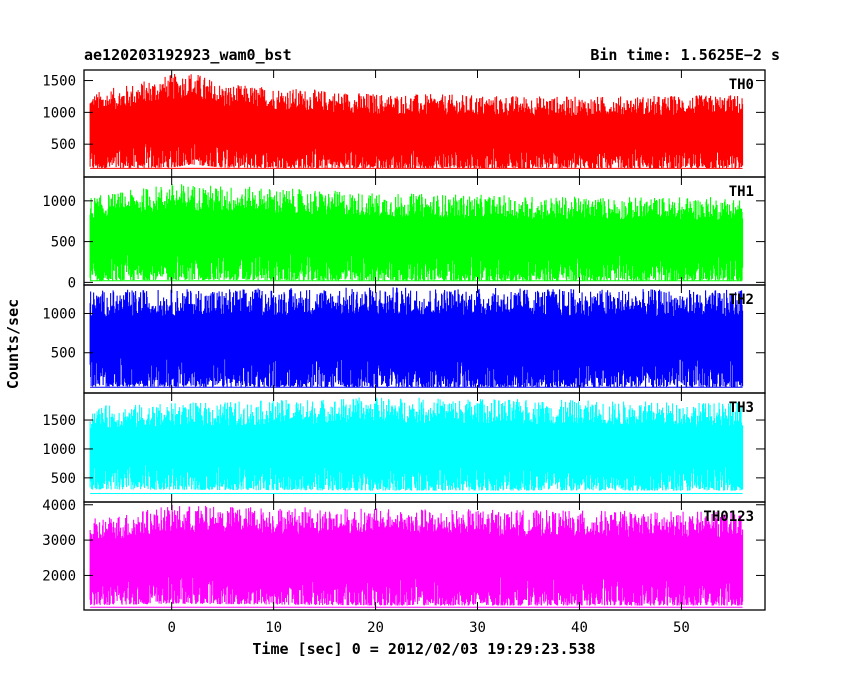  Describe the element at coordinates (63, 354) in the screenshot. I see `y-tick-label-th2: 500` at that location.